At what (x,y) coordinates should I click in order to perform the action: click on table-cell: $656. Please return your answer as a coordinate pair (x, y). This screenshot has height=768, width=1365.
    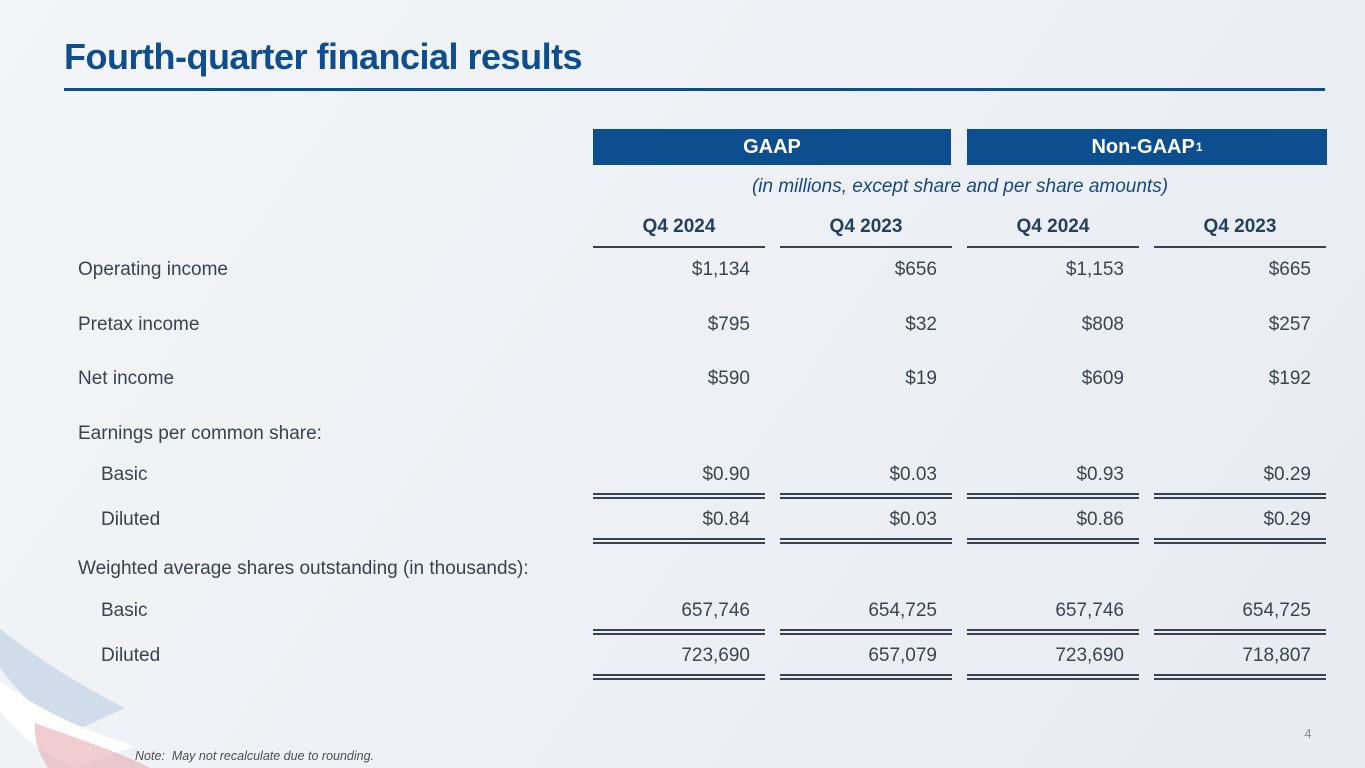
    Looking at the image, I should click on (915, 269).